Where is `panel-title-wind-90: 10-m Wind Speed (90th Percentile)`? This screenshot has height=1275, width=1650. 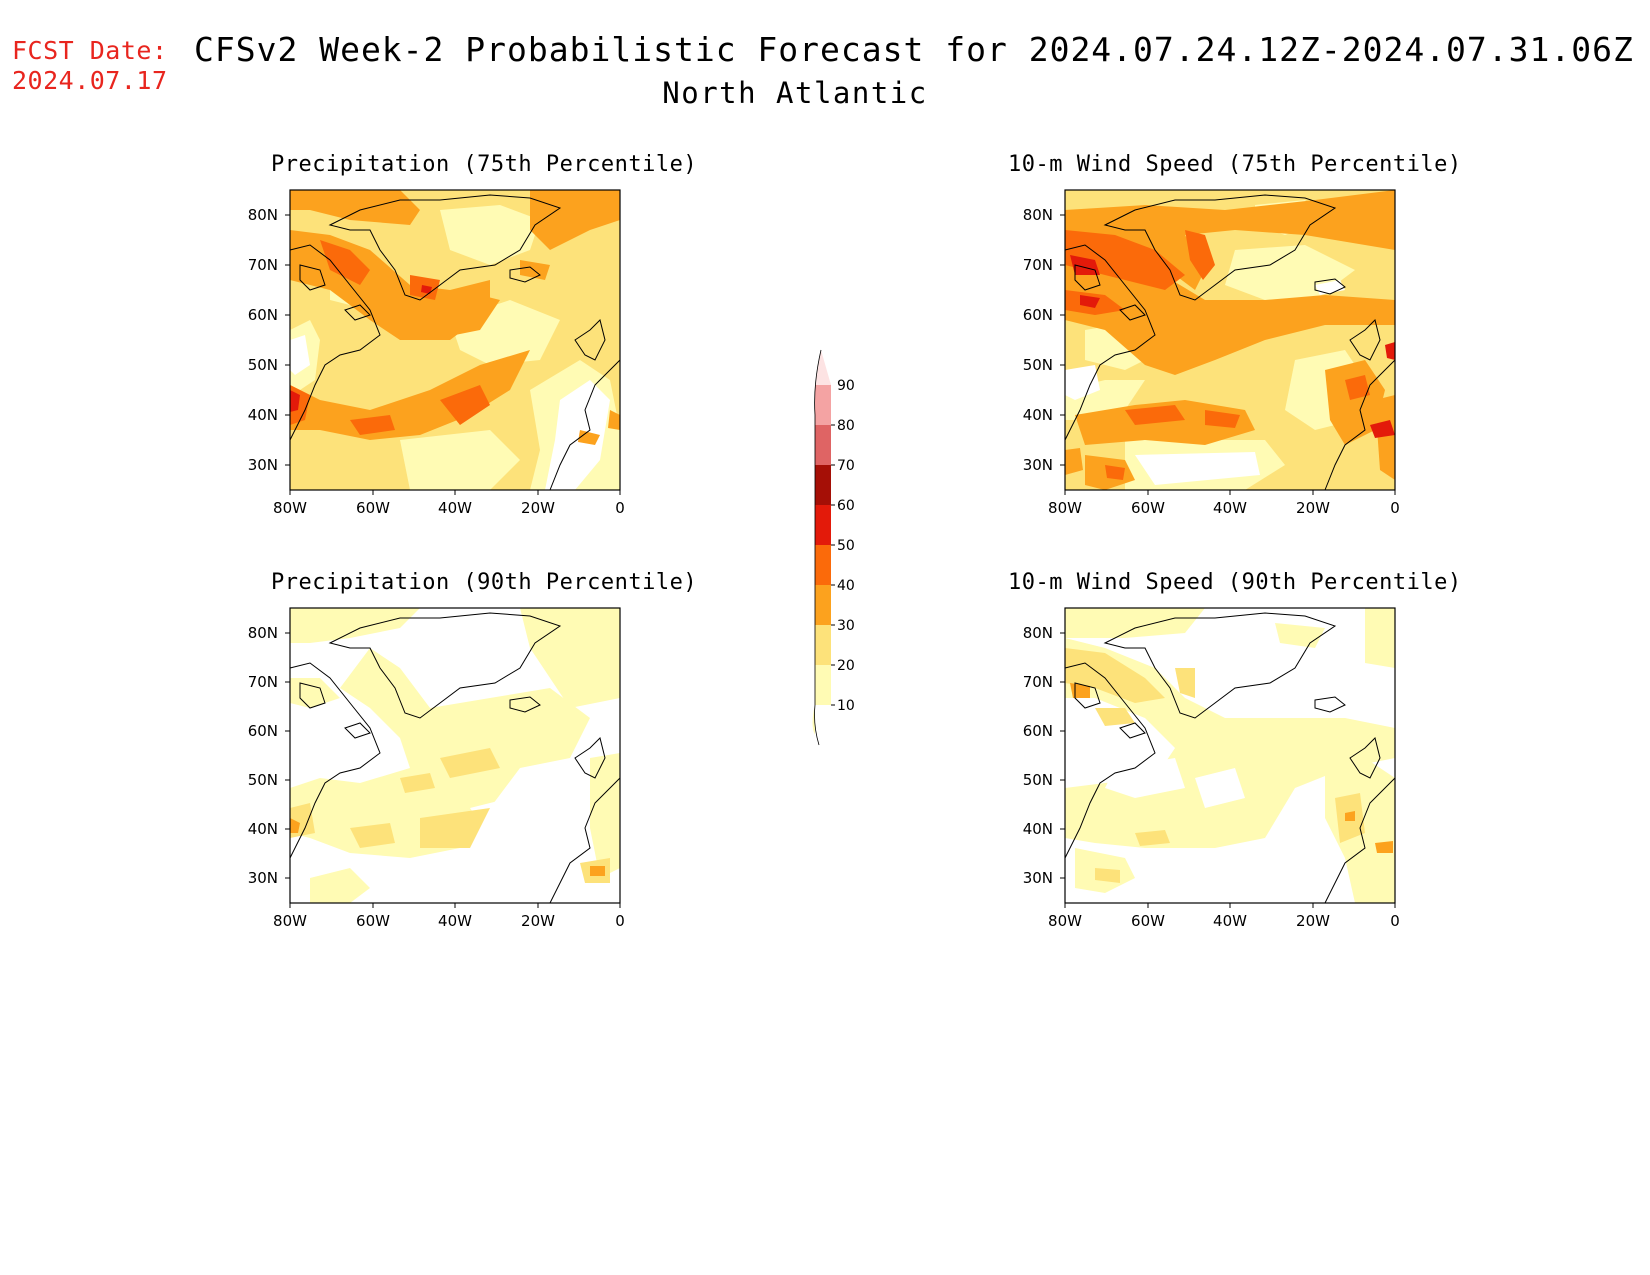 panel-title-wind-90: 10-m Wind Speed (90th Percentile) is located at coordinates (1235, 582).